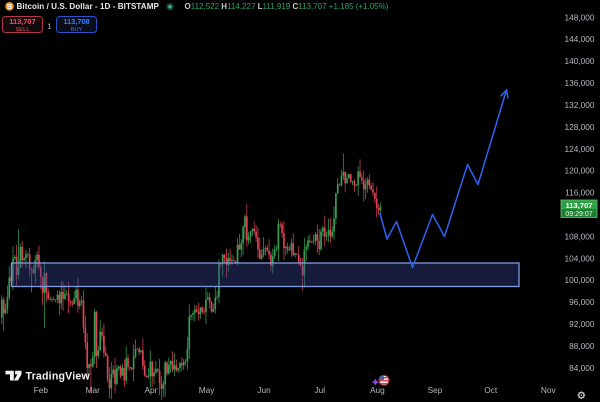  What do you see at coordinates (435, 390) in the screenshot?
I see `svg-text: Sep` at bounding box center [435, 390].